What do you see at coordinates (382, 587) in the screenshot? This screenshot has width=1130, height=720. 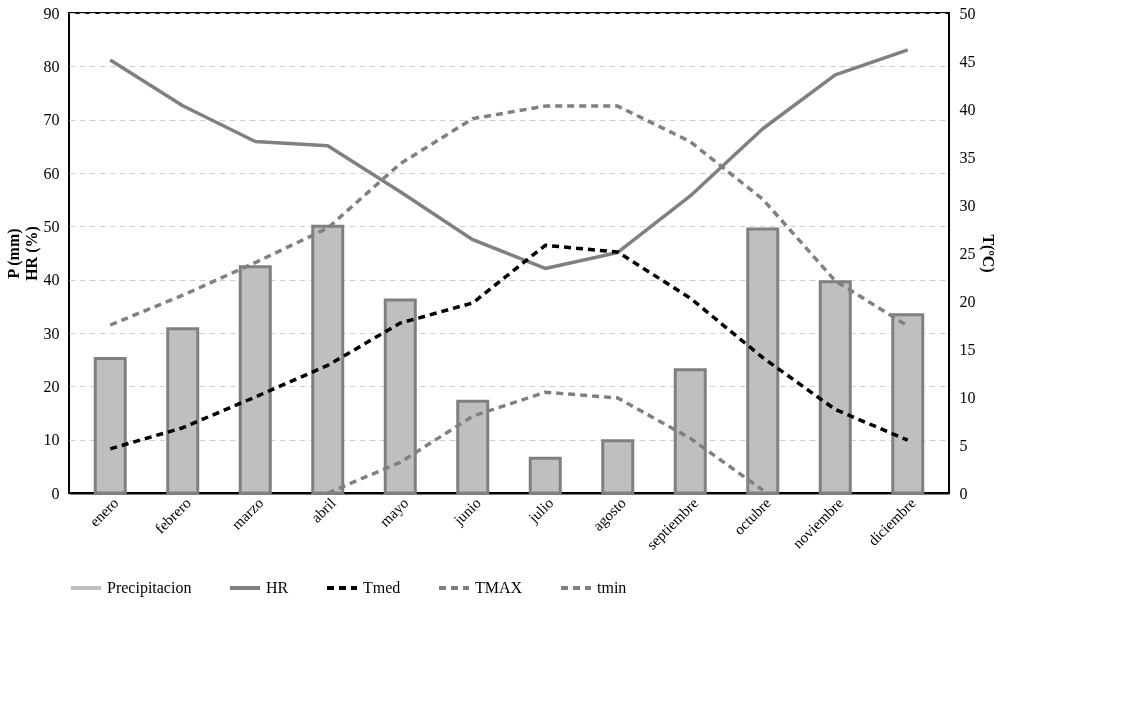 I see `legend-label: Tmed` at bounding box center [382, 587].